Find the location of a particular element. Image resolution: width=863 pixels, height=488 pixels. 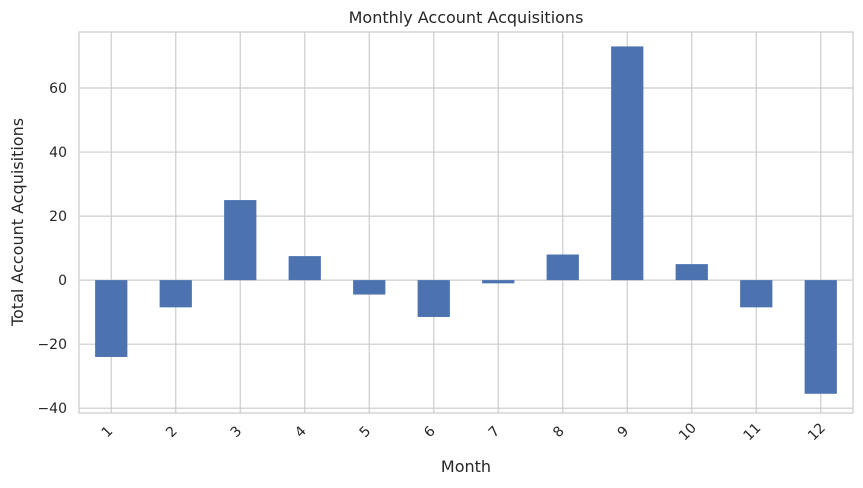

x-tick-label: 9 is located at coordinates (624, 432).